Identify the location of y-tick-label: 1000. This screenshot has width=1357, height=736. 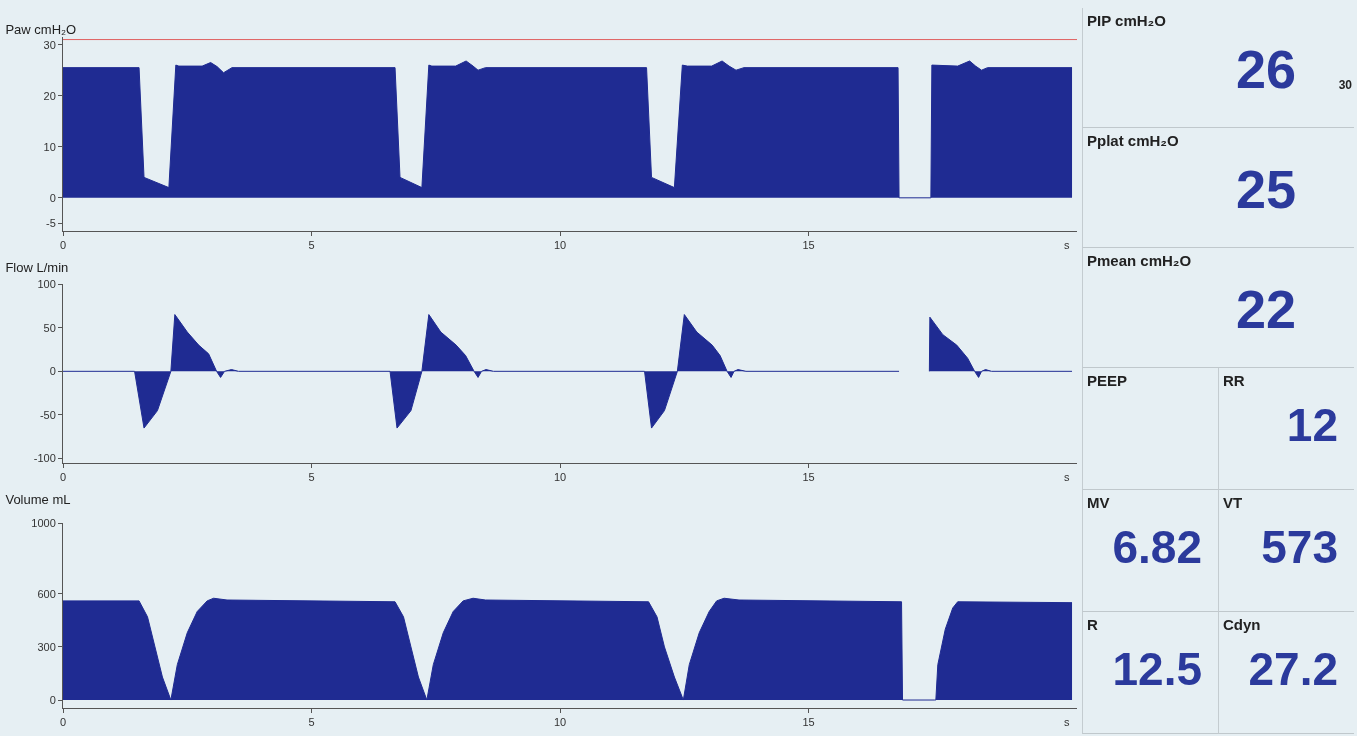
(43, 522).